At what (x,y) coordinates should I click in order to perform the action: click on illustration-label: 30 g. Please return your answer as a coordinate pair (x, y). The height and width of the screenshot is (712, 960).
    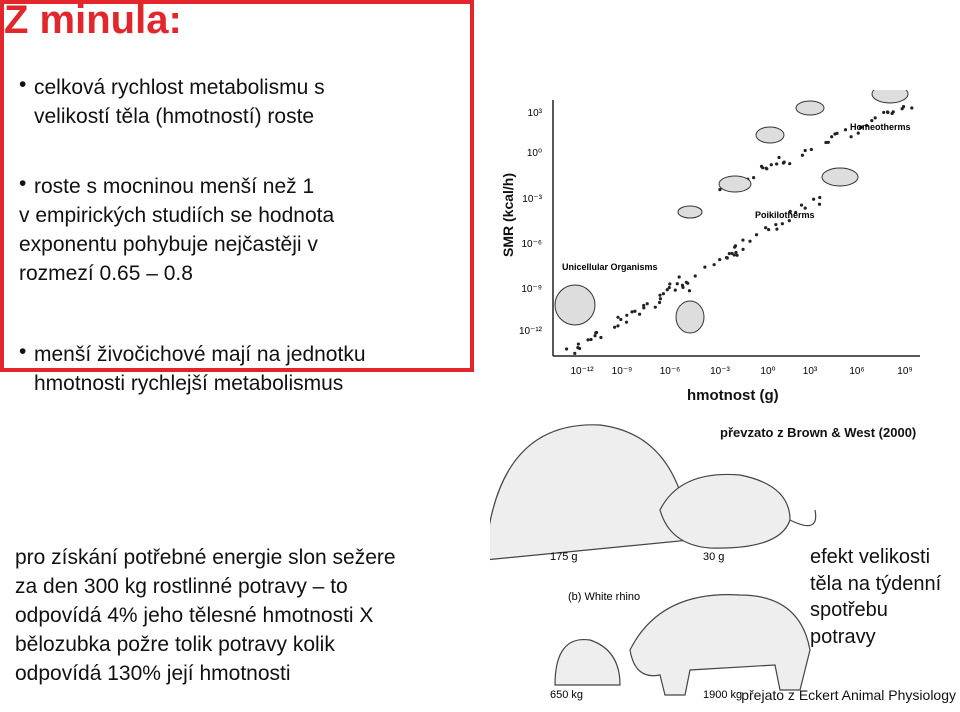
    Looking at the image, I should click on (713, 557).